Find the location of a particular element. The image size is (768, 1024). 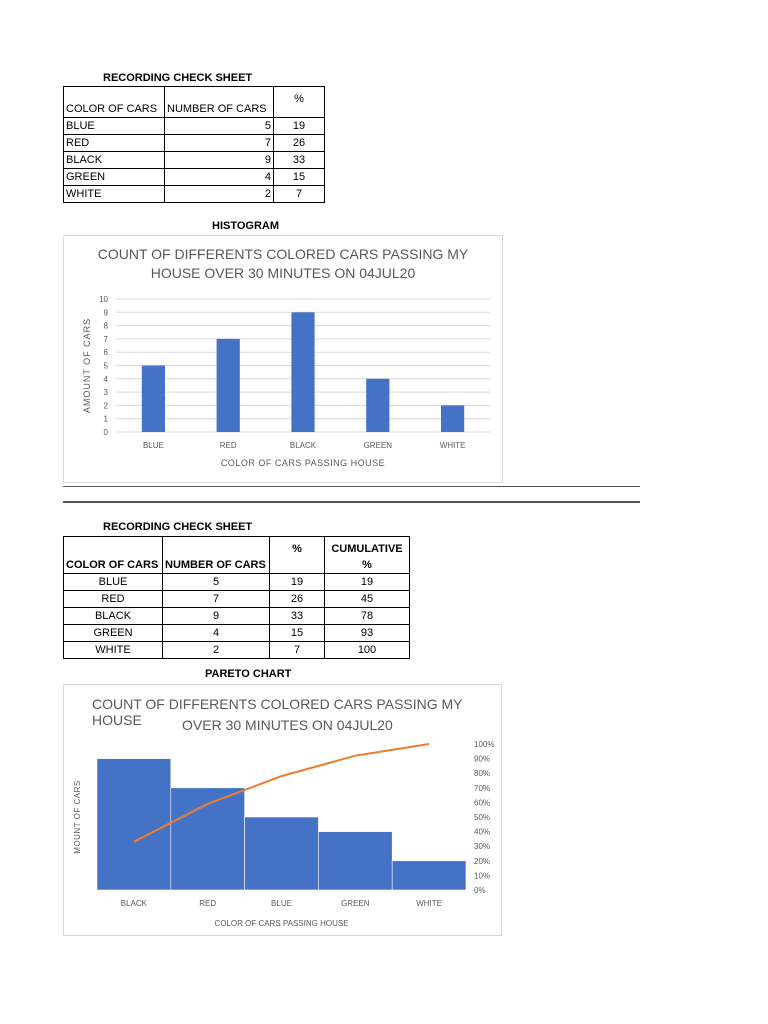

table-row: BLACK 9 33 is located at coordinates (194, 160).